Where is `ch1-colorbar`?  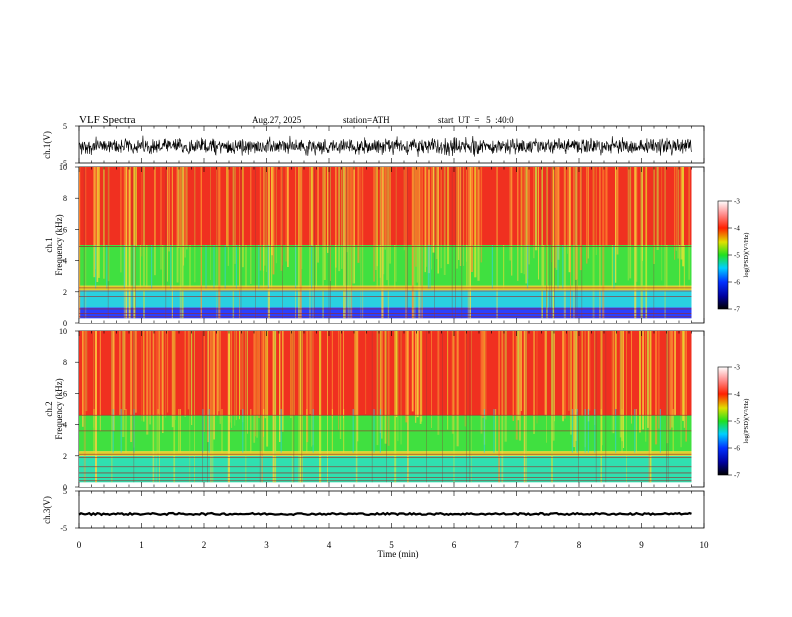 ch1-colorbar is located at coordinates (723, 255).